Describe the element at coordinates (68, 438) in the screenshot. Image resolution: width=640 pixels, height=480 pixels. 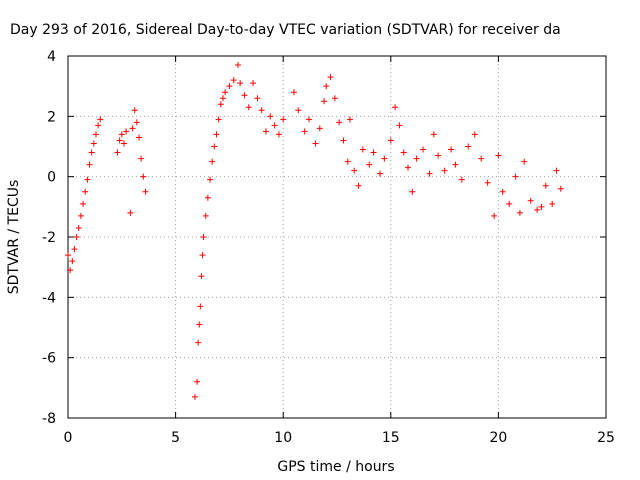
I see `x-tick-label: 0` at that location.